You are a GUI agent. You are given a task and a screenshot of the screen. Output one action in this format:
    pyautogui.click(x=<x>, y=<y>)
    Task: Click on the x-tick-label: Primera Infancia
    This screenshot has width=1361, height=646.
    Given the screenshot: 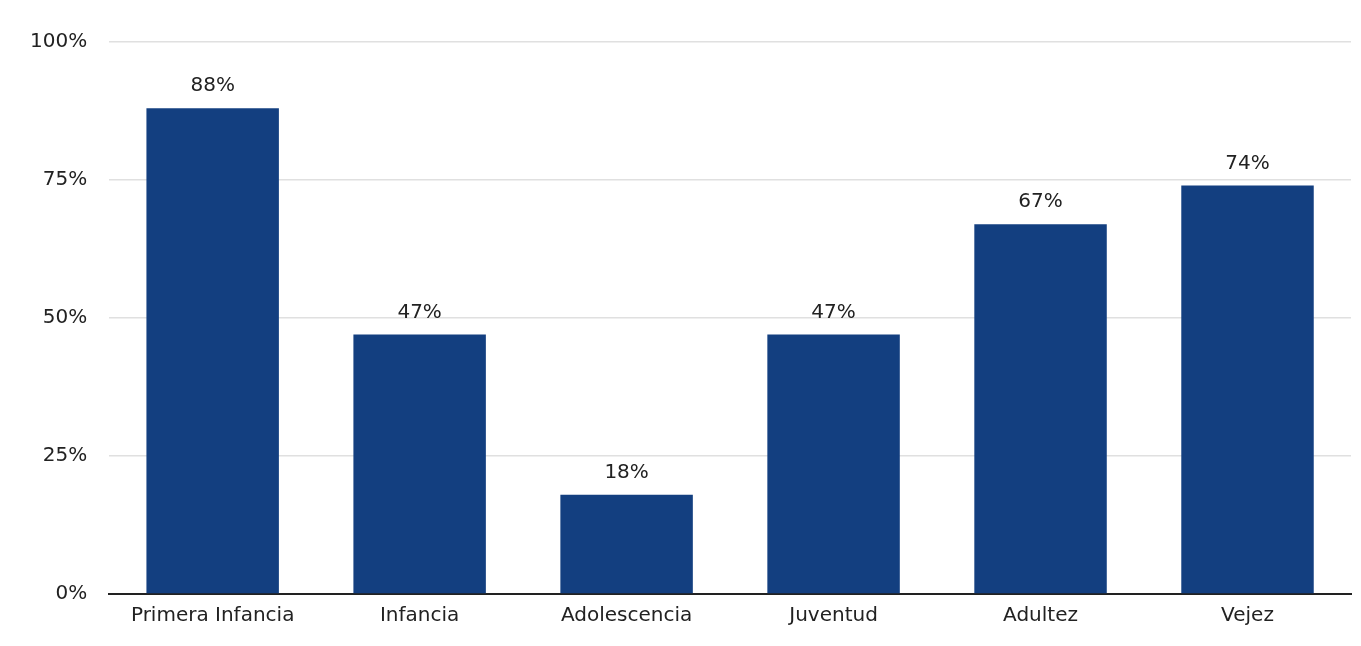 What is the action you would take?
    pyautogui.click(x=212, y=614)
    